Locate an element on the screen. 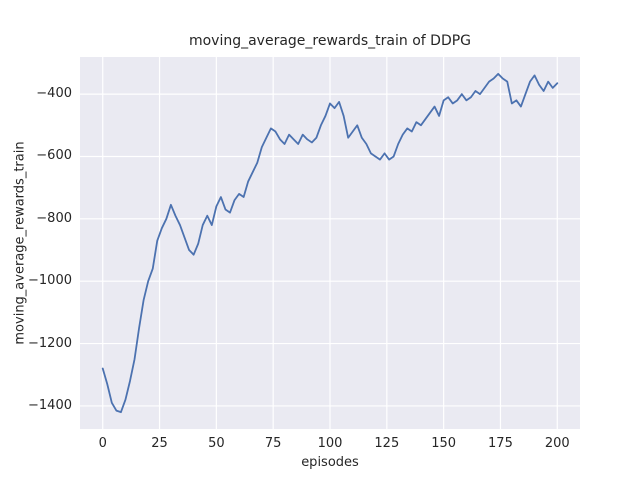 The width and height of the screenshot is (640, 480). x-tick-label: 50 is located at coordinates (216, 443).